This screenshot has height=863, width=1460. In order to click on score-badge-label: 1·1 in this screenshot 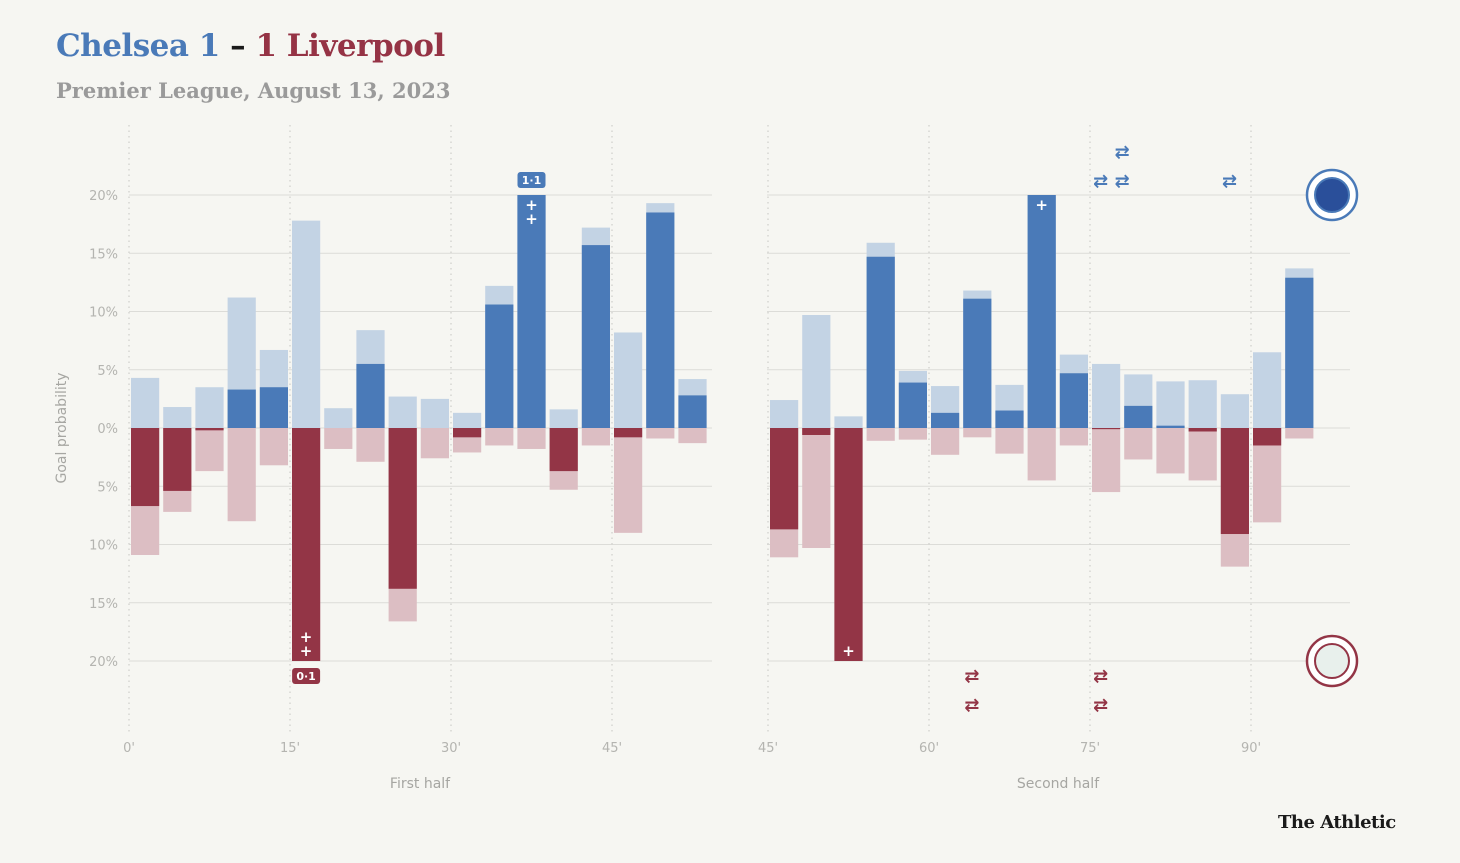, I will do `click(532, 180)`.